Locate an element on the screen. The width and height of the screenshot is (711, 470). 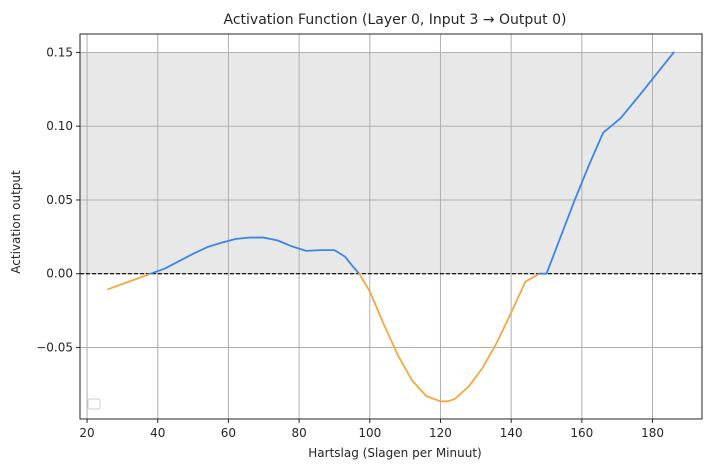
x-axis-ticks: 20 40 60 80 100 120 140 160 180 is located at coordinates (371, 429).